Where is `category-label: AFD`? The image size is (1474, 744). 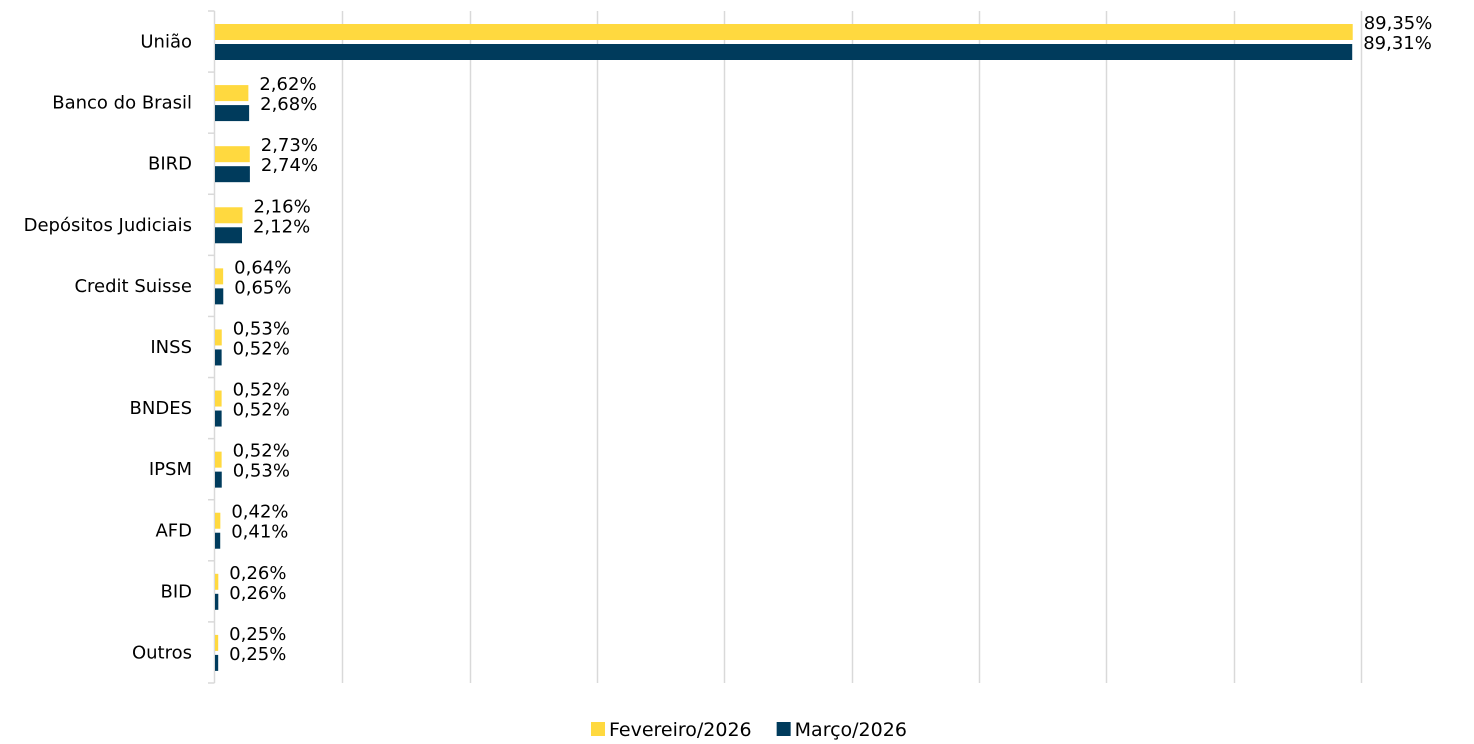 category-label: AFD is located at coordinates (173, 530).